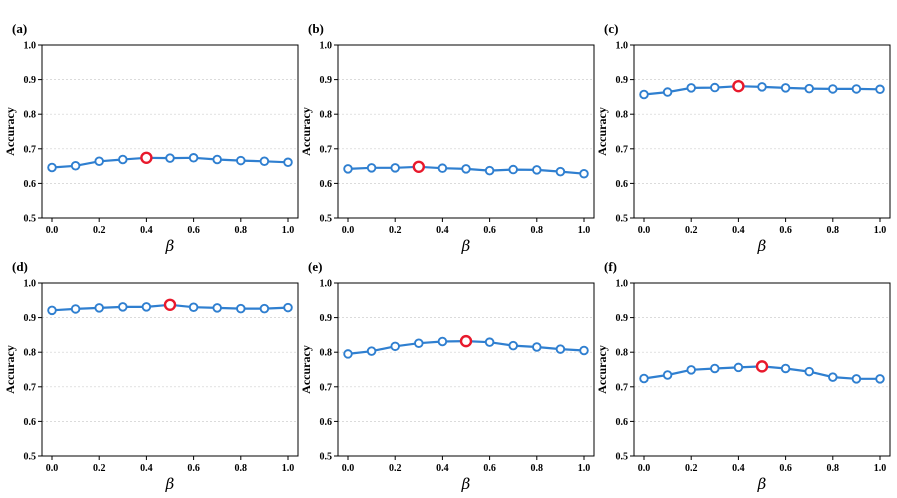 The height and width of the screenshot is (498, 897). I want to click on panel-label: (f), so click(610, 266).